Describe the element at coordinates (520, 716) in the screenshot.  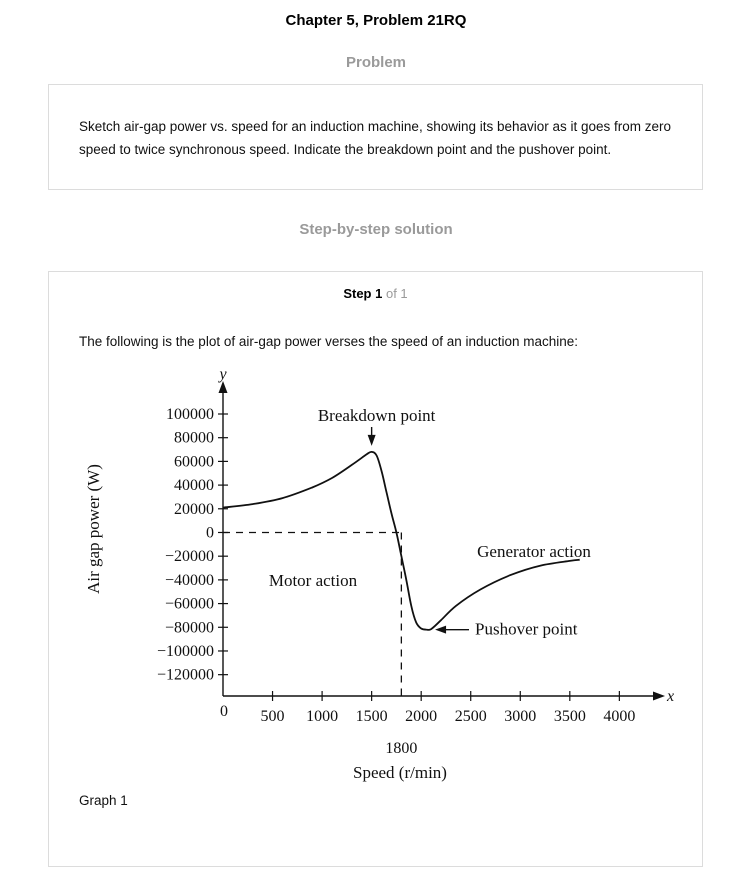
I see `x-tick-label: 3000` at that location.